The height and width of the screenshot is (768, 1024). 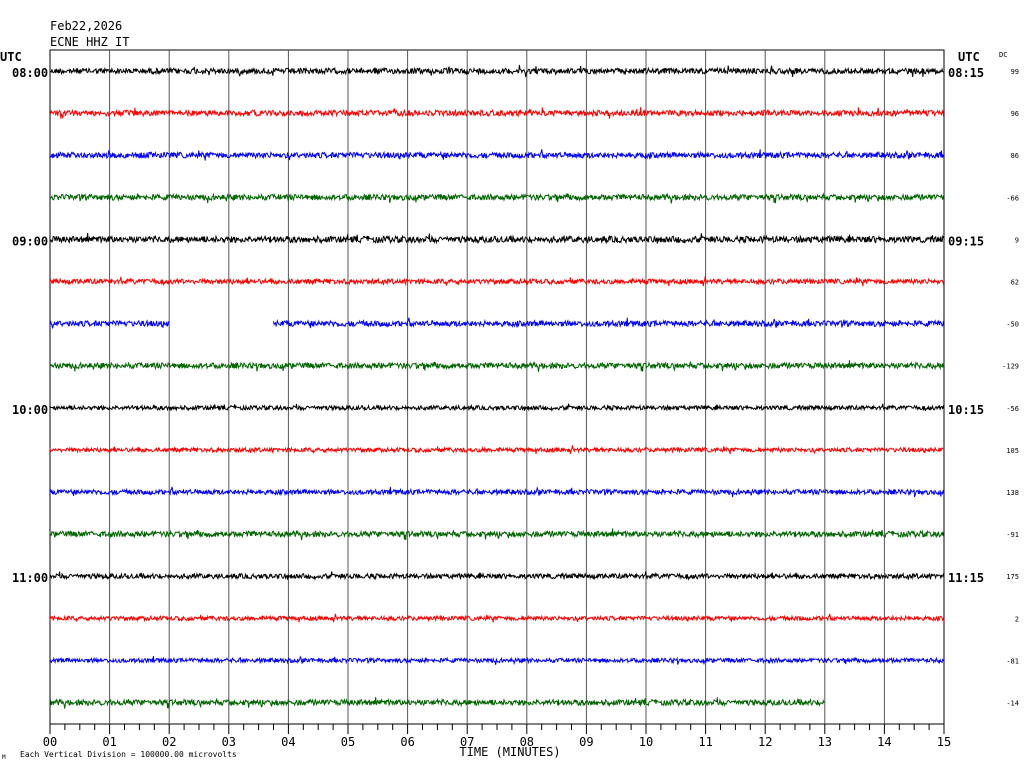 What do you see at coordinates (30, 578) in the screenshot?
I see `row-start-time: 11:00` at bounding box center [30, 578].